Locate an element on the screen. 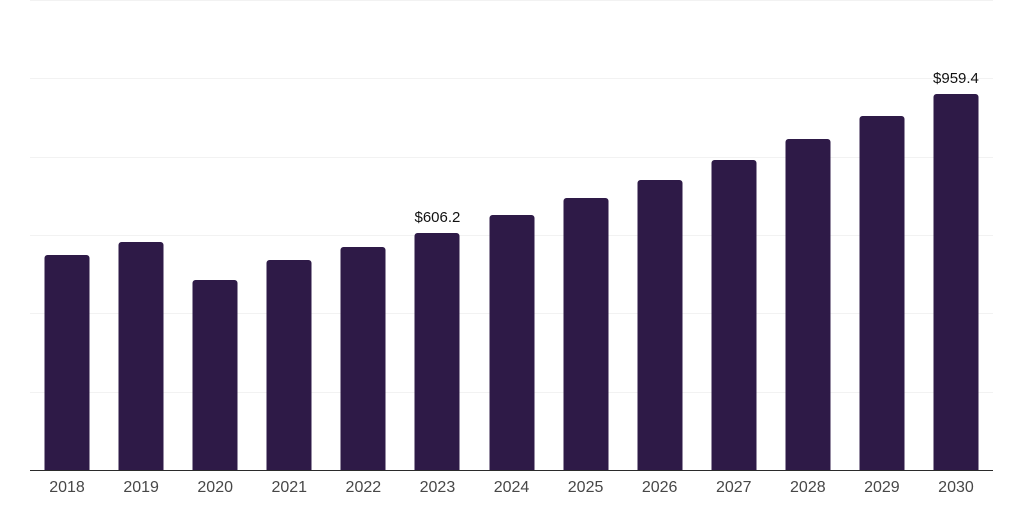 Image resolution: width=1024 pixels, height=512 pixels. bar-slot-2018 is located at coordinates (67, 235).